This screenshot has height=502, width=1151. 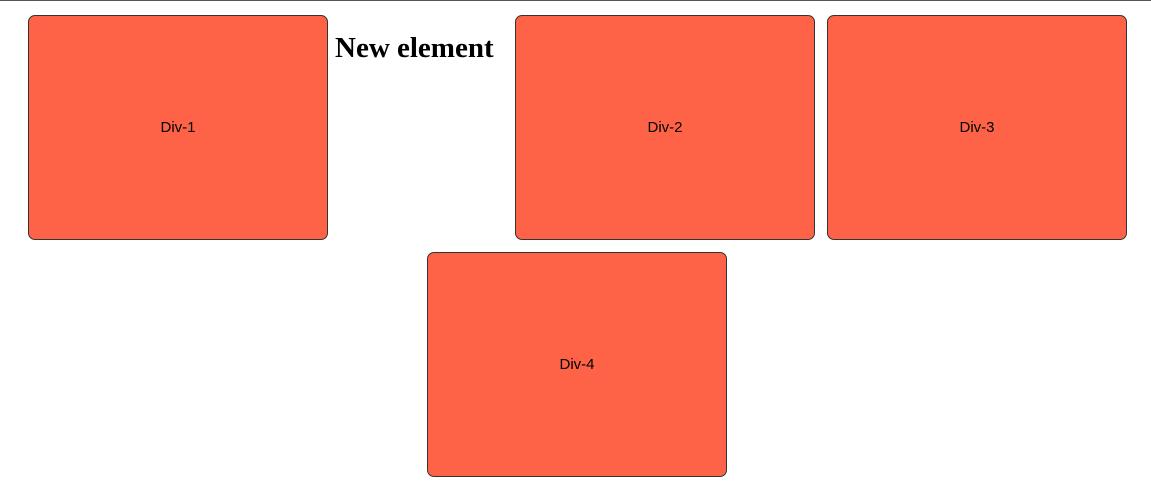 I want to click on div-2-label: Div-2, so click(x=665, y=127).